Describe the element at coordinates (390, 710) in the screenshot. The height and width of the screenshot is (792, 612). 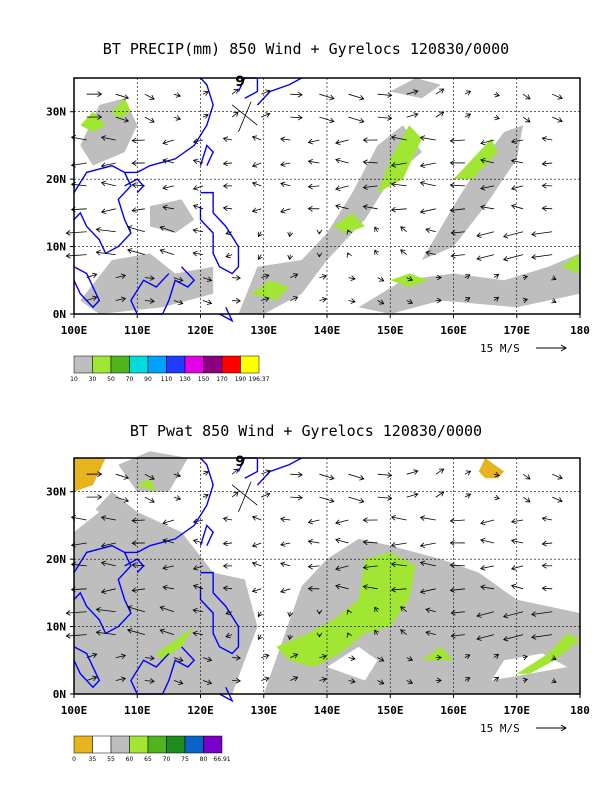
I see `x-tick-label: 150E` at that location.